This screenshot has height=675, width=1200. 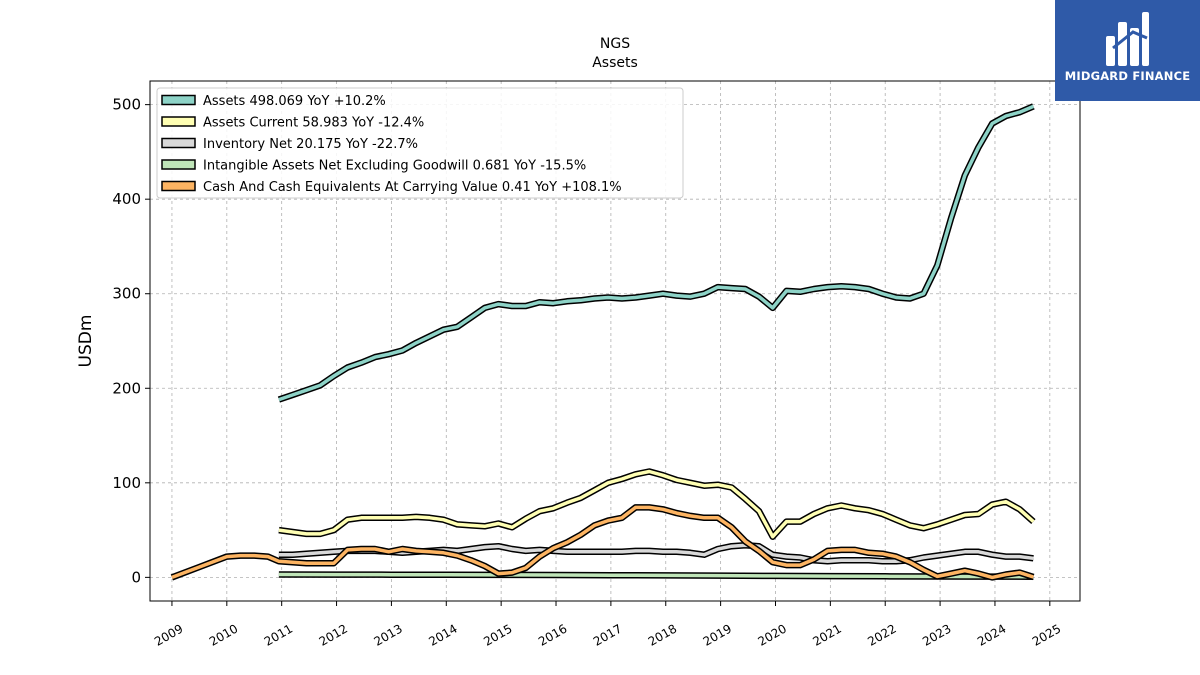 What do you see at coordinates (1046, 634) in the screenshot?
I see `x-tick-label: 2025` at bounding box center [1046, 634].